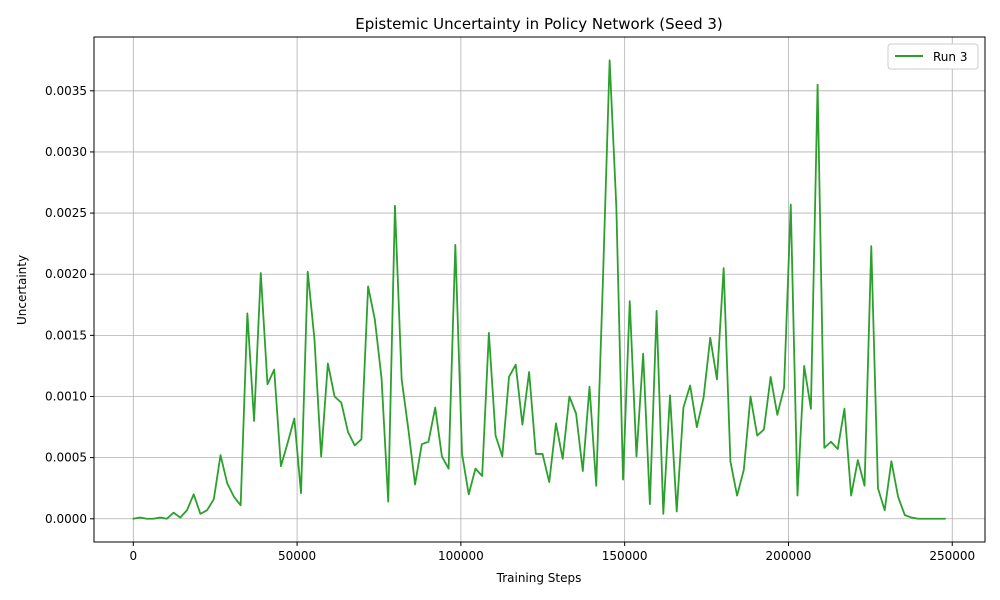  What do you see at coordinates (552, 552) in the screenshot?
I see `x-ticks: 0 50000 100000 150000 200000 250000` at bounding box center [552, 552].